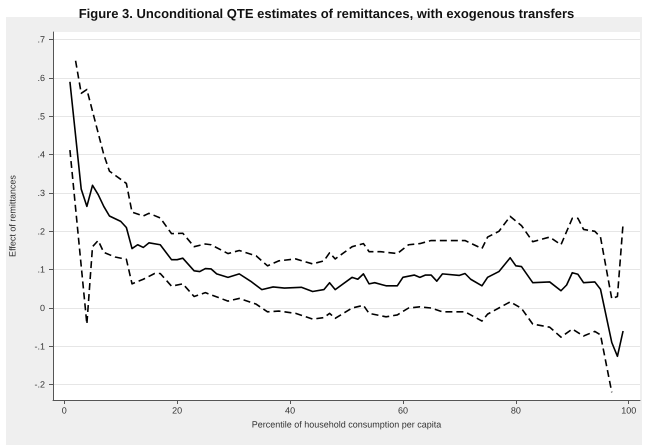 The image size is (653, 445). I want to click on x-tick-label: 20, so click(177, 411).